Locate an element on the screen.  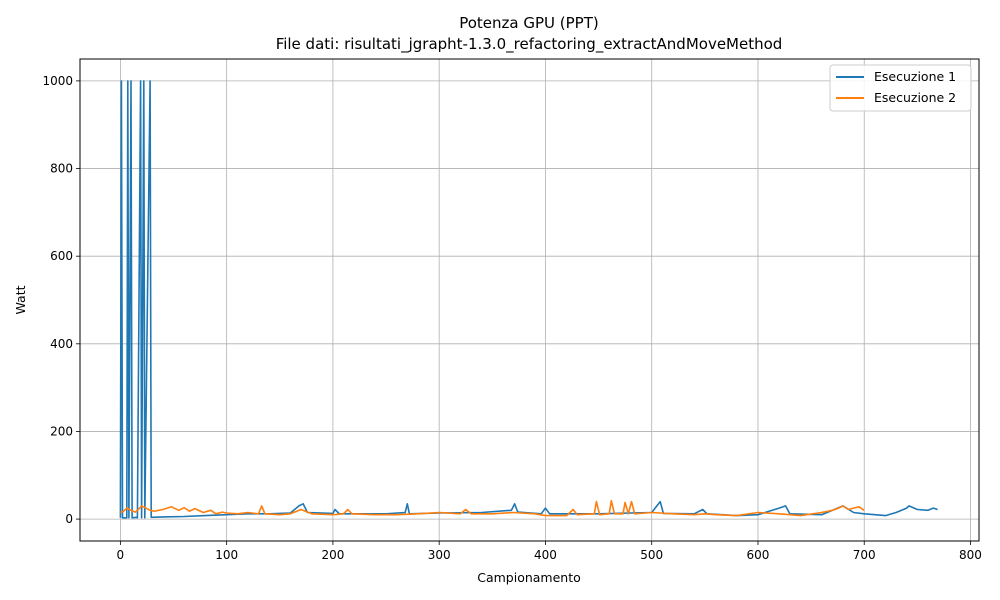
x-tick-label: 200 is located at coordinates (332, 555).